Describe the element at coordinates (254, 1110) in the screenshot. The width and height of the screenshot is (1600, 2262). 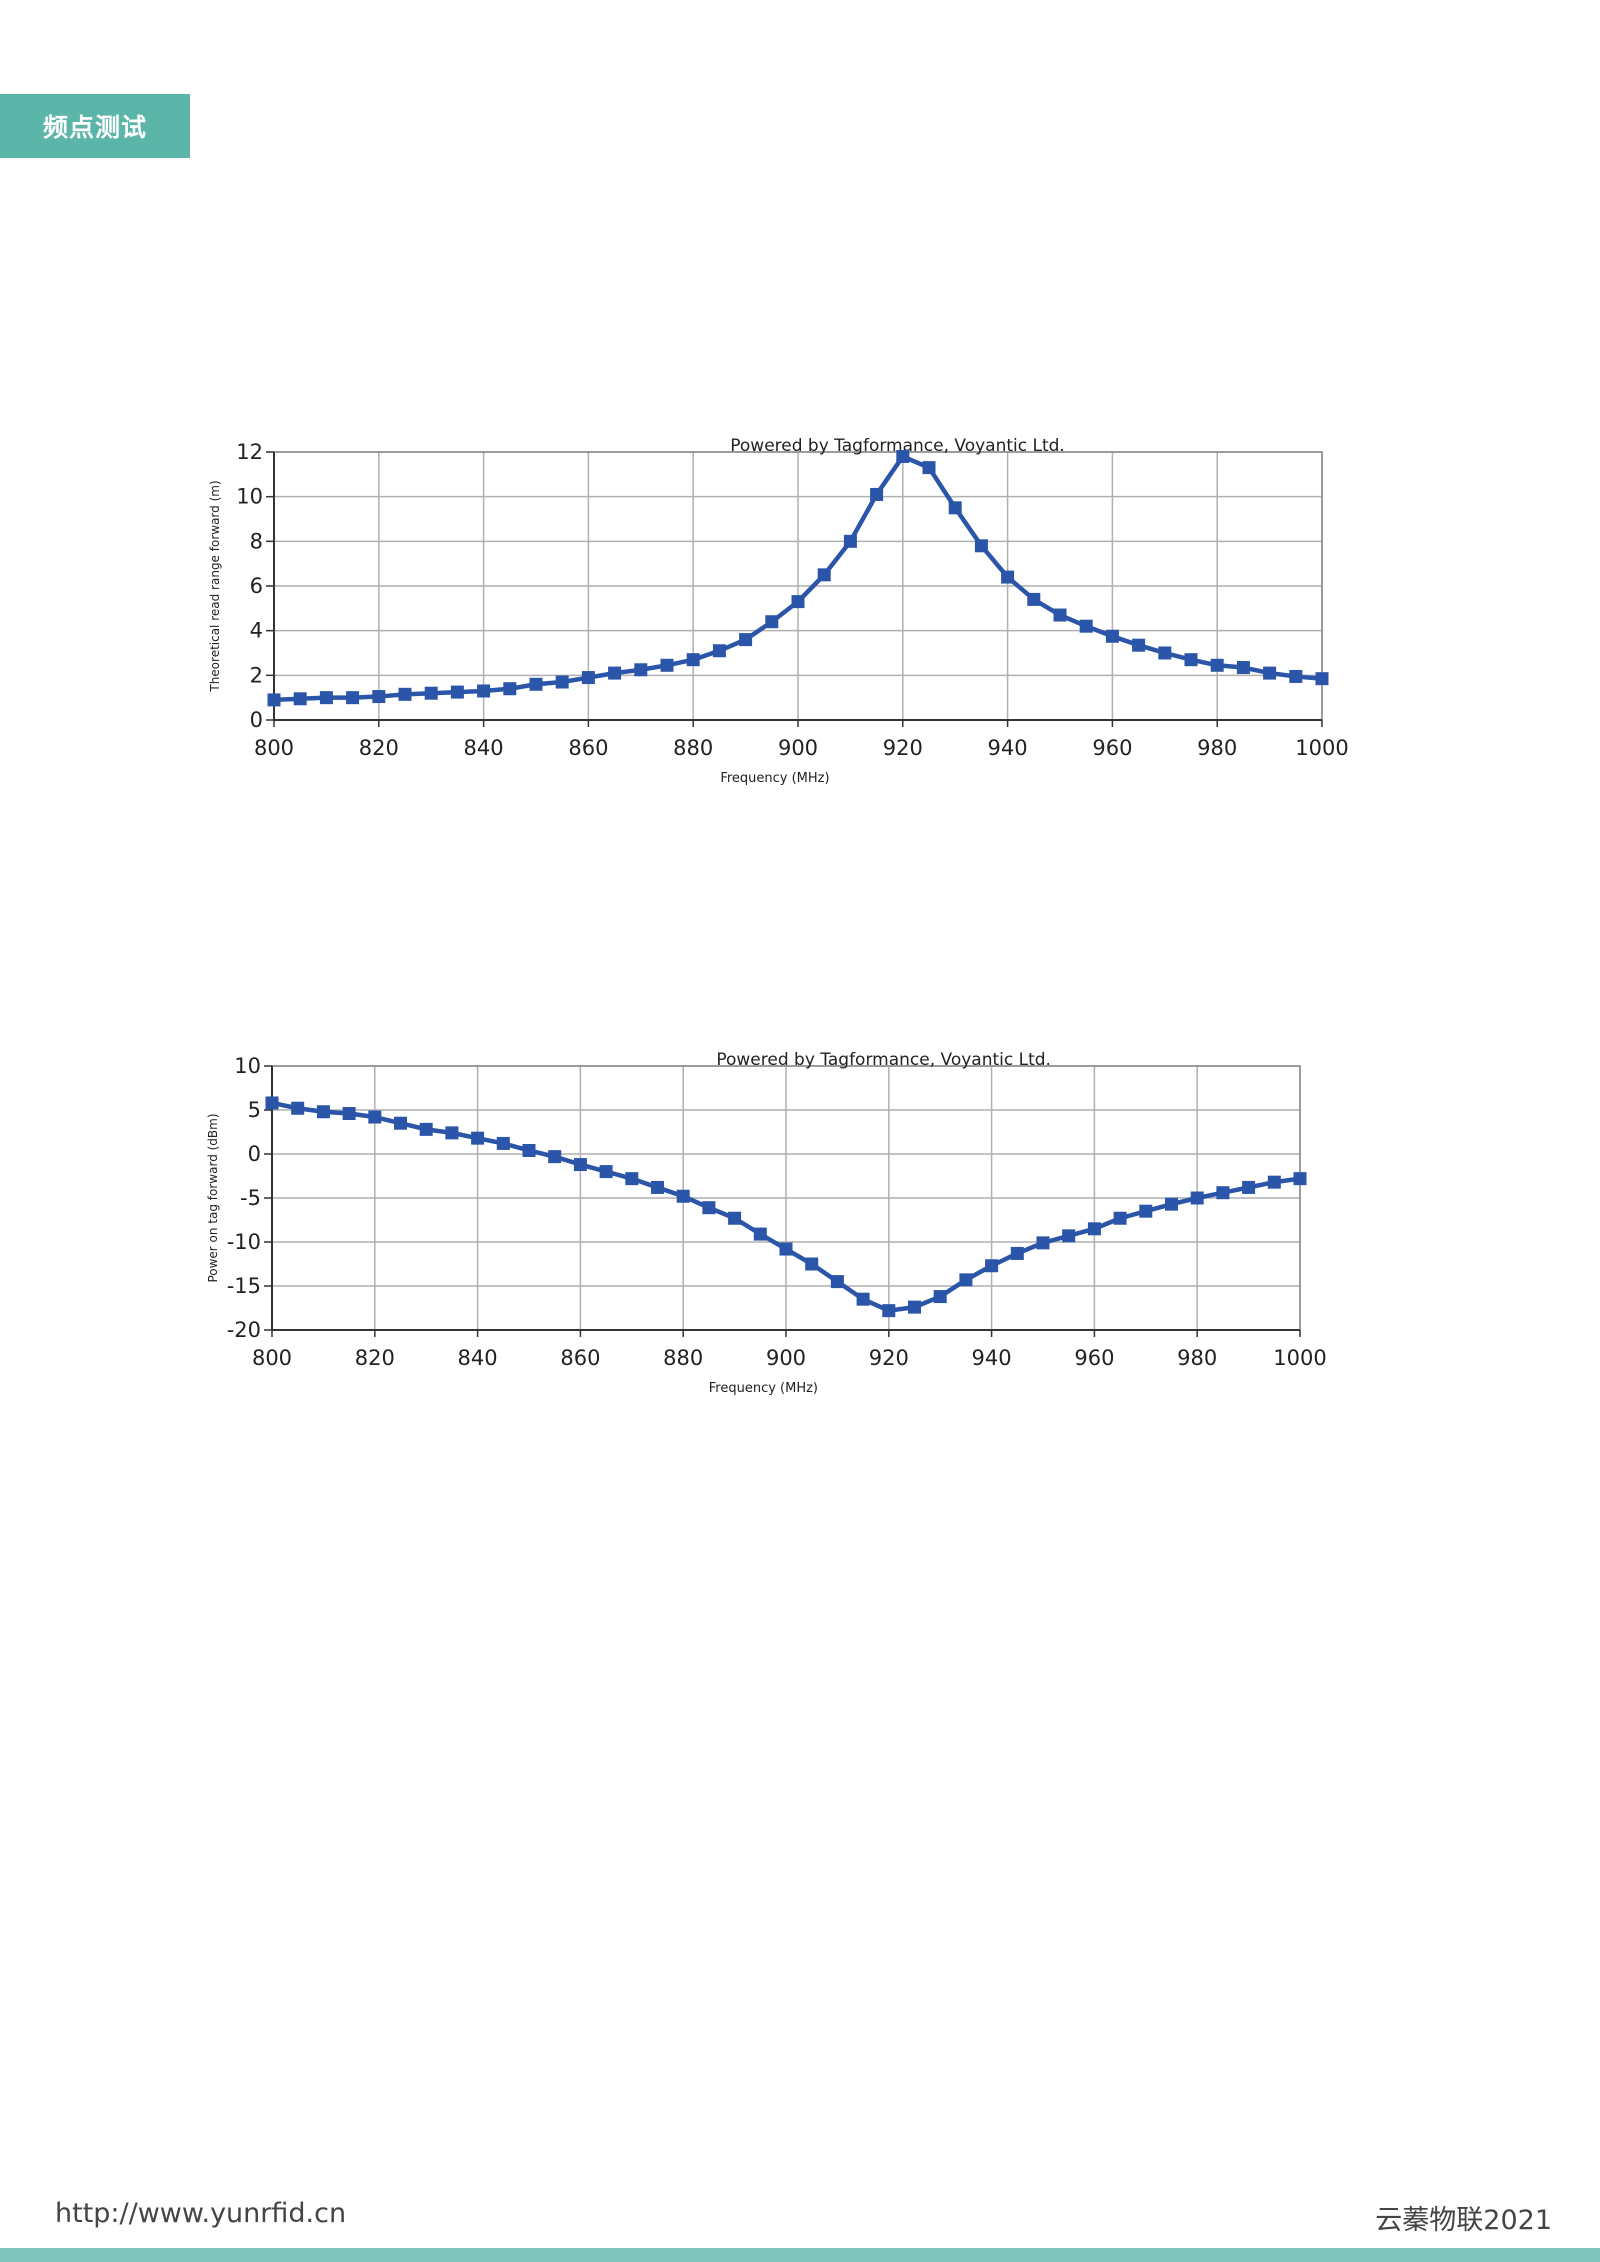
I see `y-tick-label: 5` at that location.